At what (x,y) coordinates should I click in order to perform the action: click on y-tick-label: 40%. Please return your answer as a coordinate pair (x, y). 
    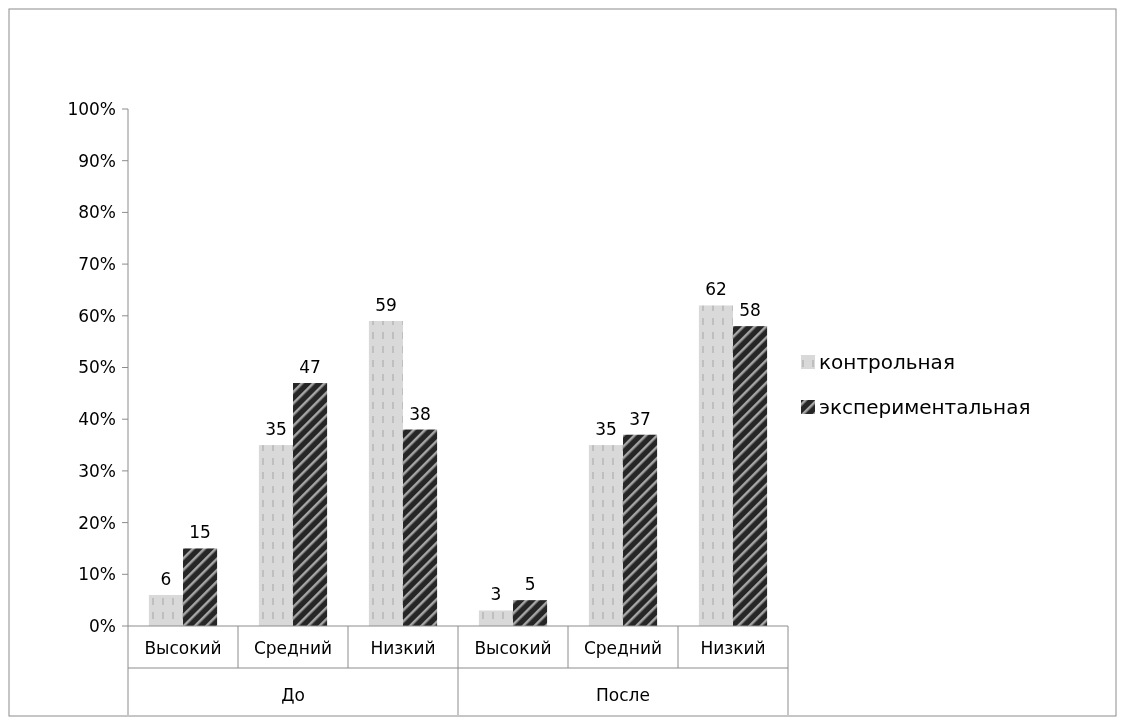
    Looking at the image, I should click on (97, 419).